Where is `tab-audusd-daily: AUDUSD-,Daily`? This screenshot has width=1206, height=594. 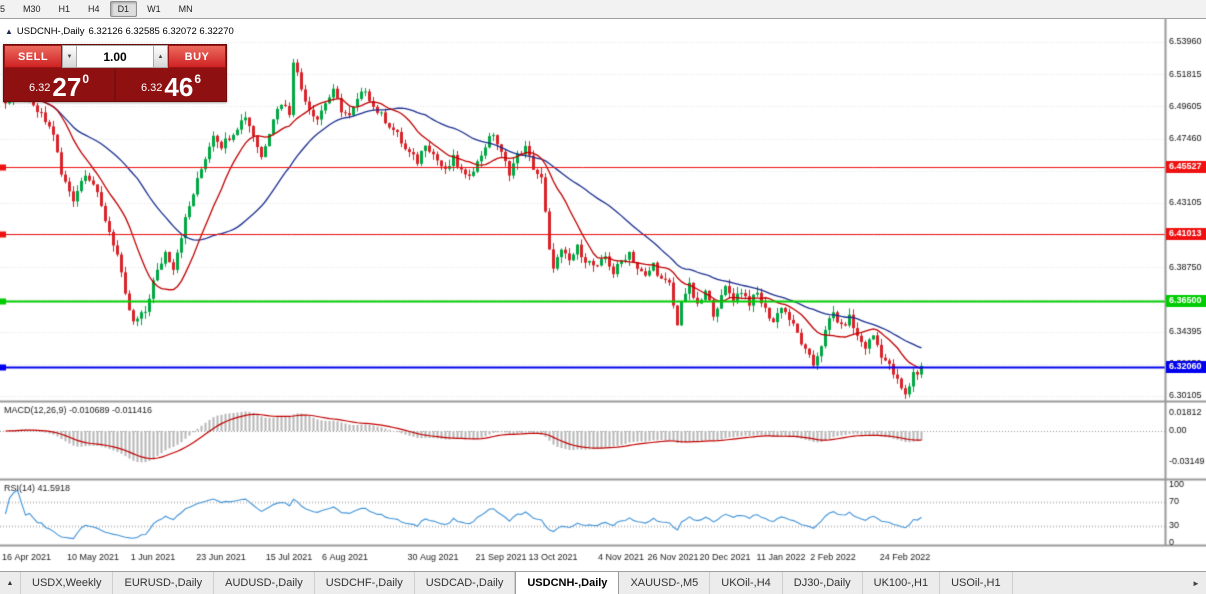
tab-audusd-daily: AUDUSD-,Daily is located at coordinates (264, 583).